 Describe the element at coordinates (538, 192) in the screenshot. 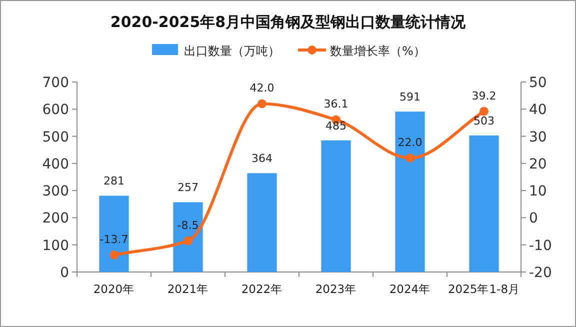

I see `y2-tick-label: 10` at that location.